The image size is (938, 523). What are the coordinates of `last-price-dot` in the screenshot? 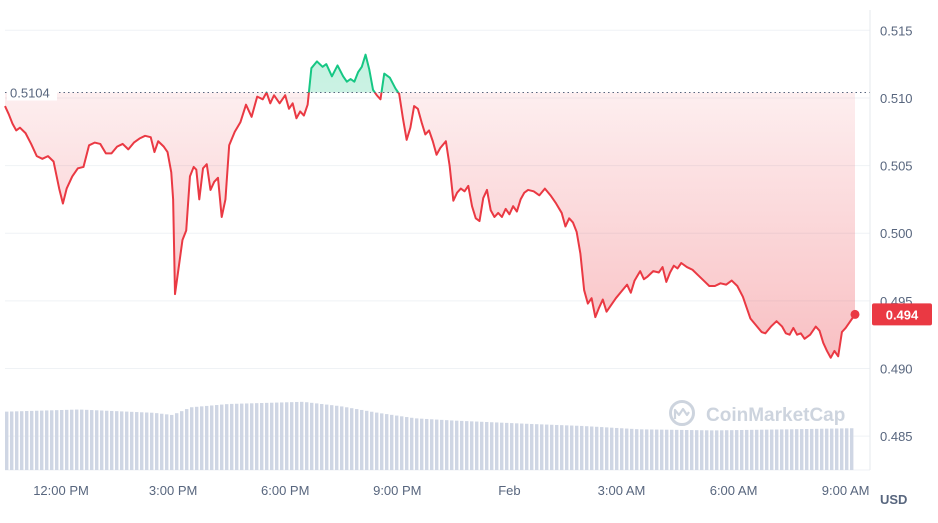 It's located at (855, 314).